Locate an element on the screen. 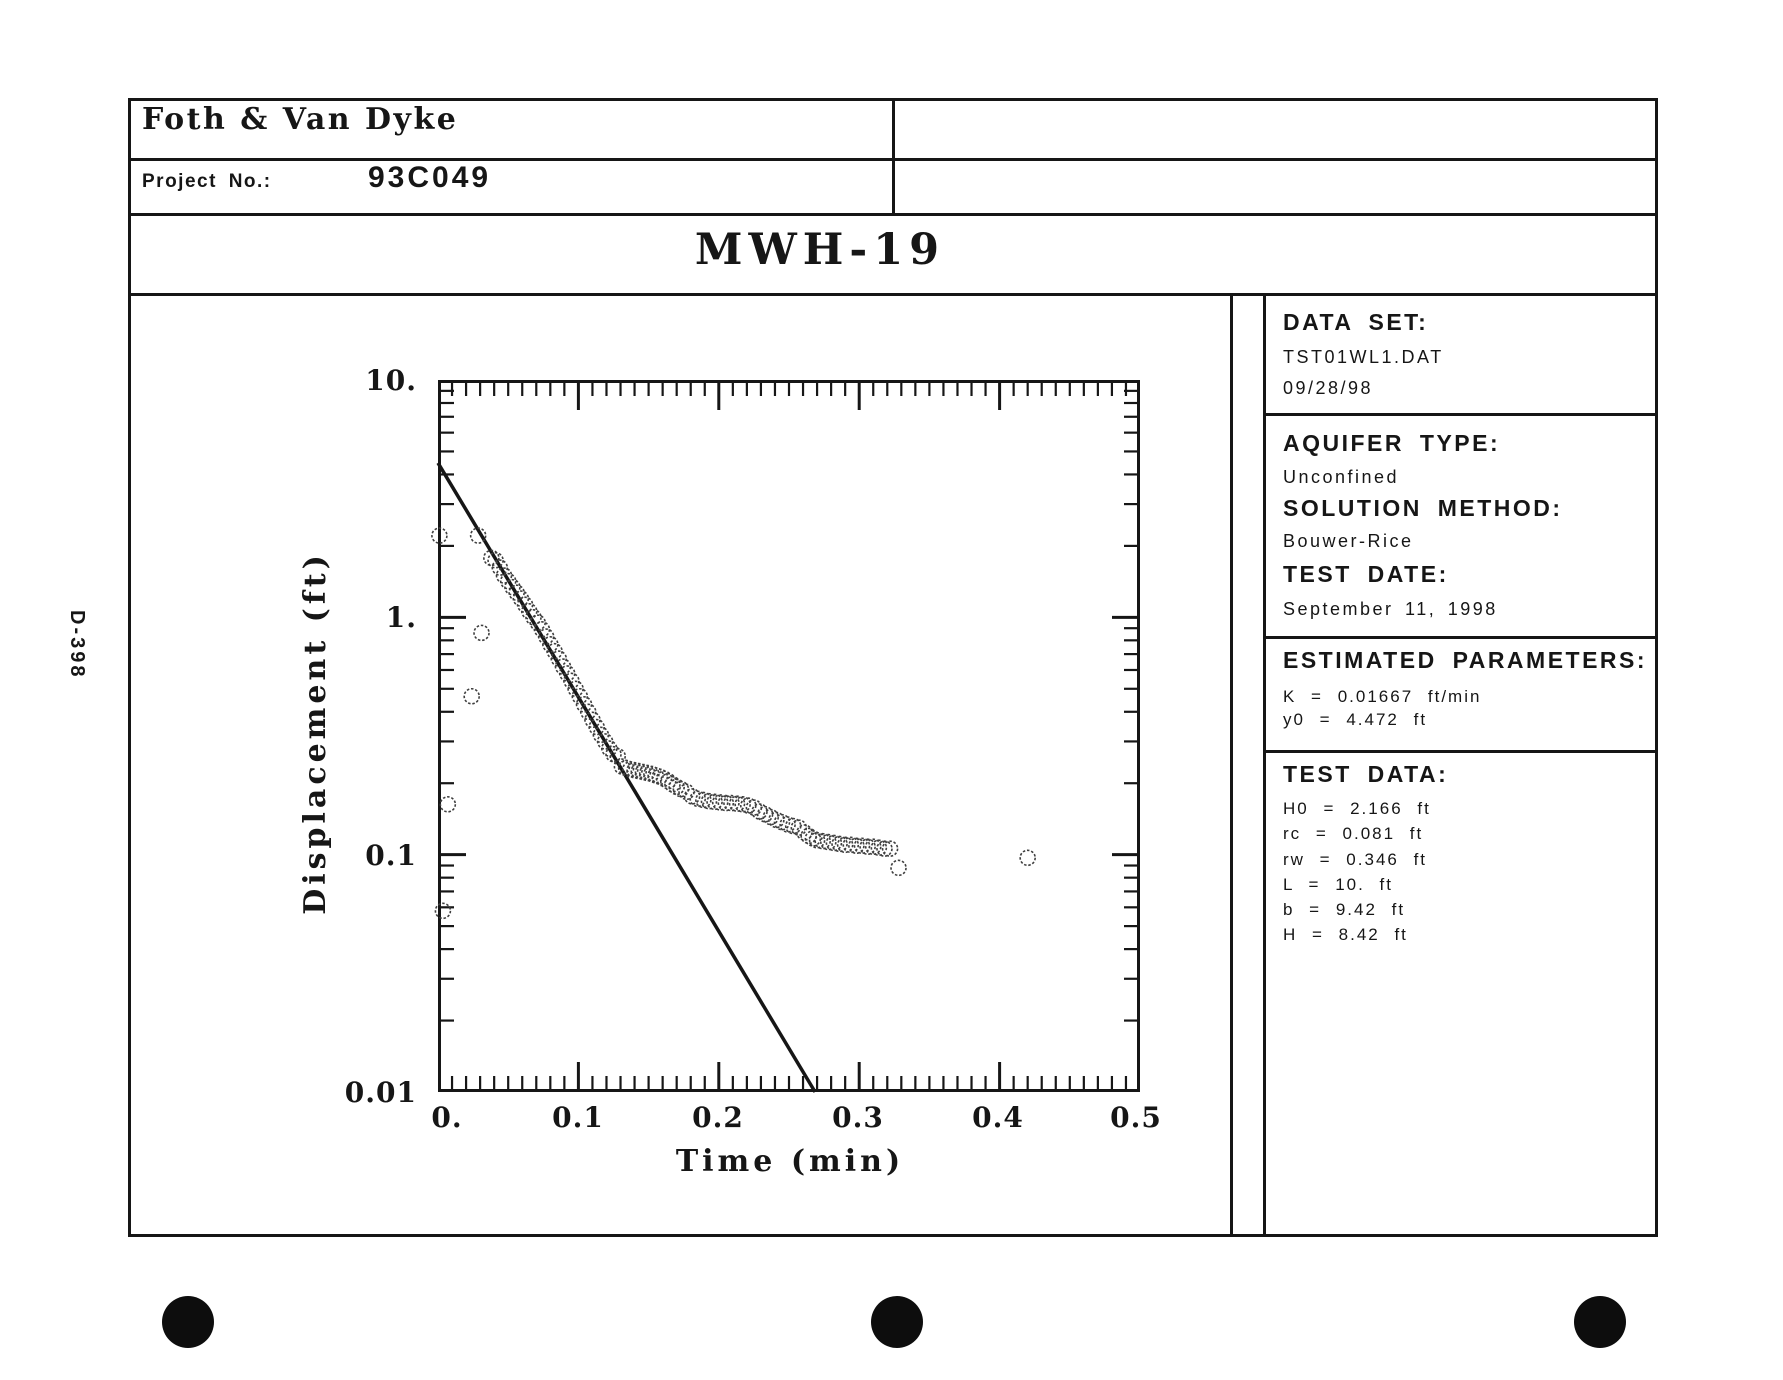  y-tick-label-0p01: 0.01 is located at coordinates (380, 1092).